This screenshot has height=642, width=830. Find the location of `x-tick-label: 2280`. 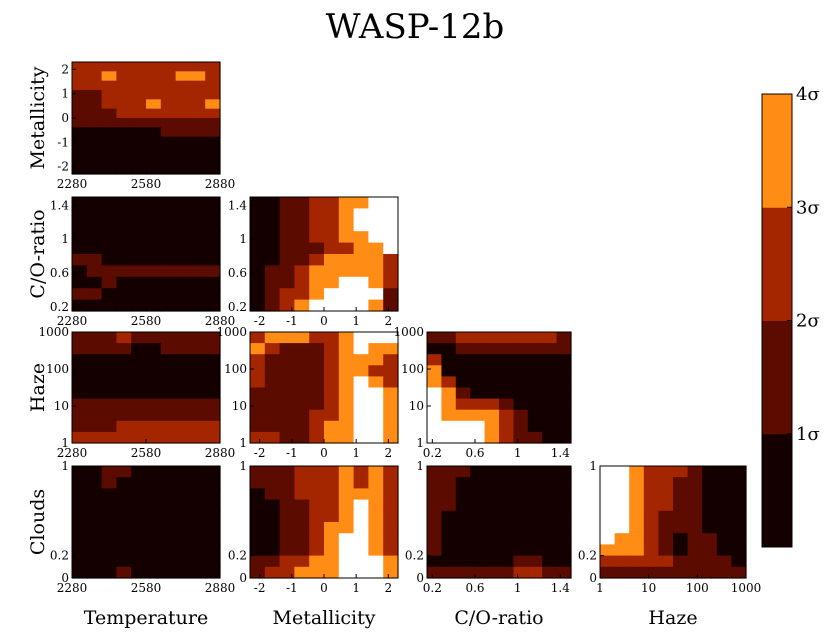

x-tick-label: 2280 is located at coordinates (72, 453).